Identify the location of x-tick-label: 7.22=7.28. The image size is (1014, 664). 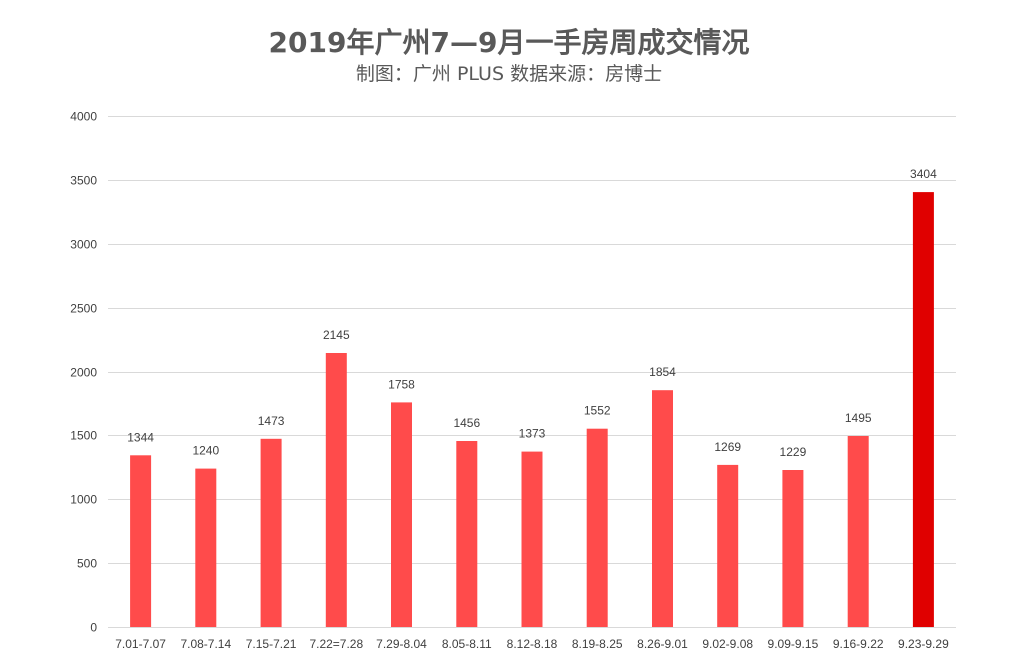
(336, 644).